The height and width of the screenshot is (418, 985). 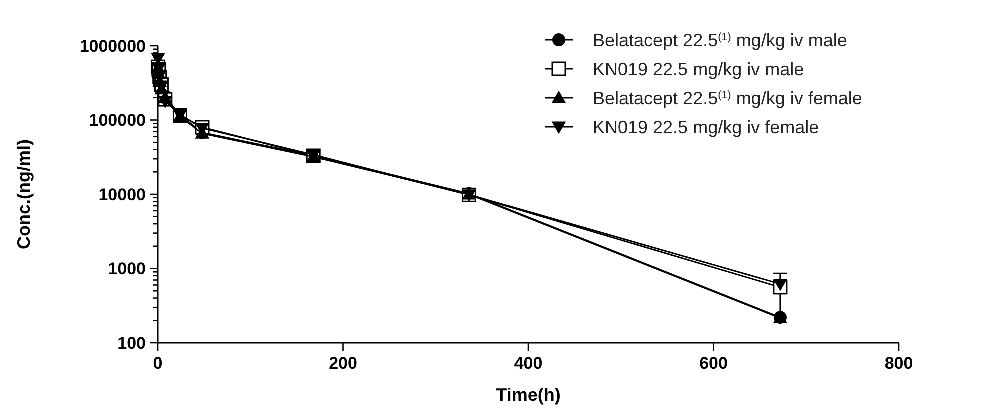 What do you see at coordinates (24, 195) in the screenshot?
I see `y-axis-title: Conc.(ng/ml)` at bounding box center [24, 195].